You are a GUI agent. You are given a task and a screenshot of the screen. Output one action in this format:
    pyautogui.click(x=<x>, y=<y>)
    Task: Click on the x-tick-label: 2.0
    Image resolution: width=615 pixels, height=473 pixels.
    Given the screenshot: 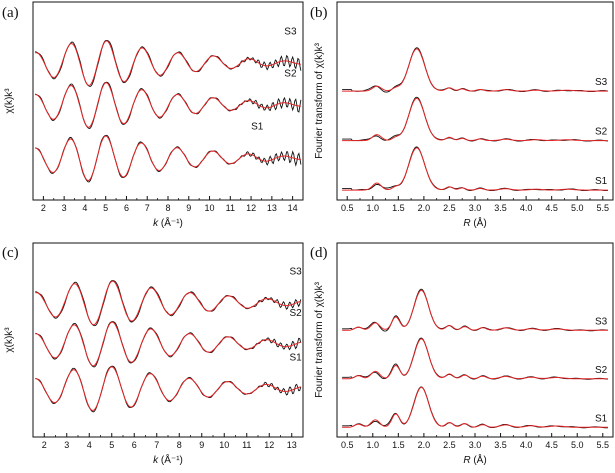 What is the action you would take?
    pyautogui.click(x=424, y=208)
    